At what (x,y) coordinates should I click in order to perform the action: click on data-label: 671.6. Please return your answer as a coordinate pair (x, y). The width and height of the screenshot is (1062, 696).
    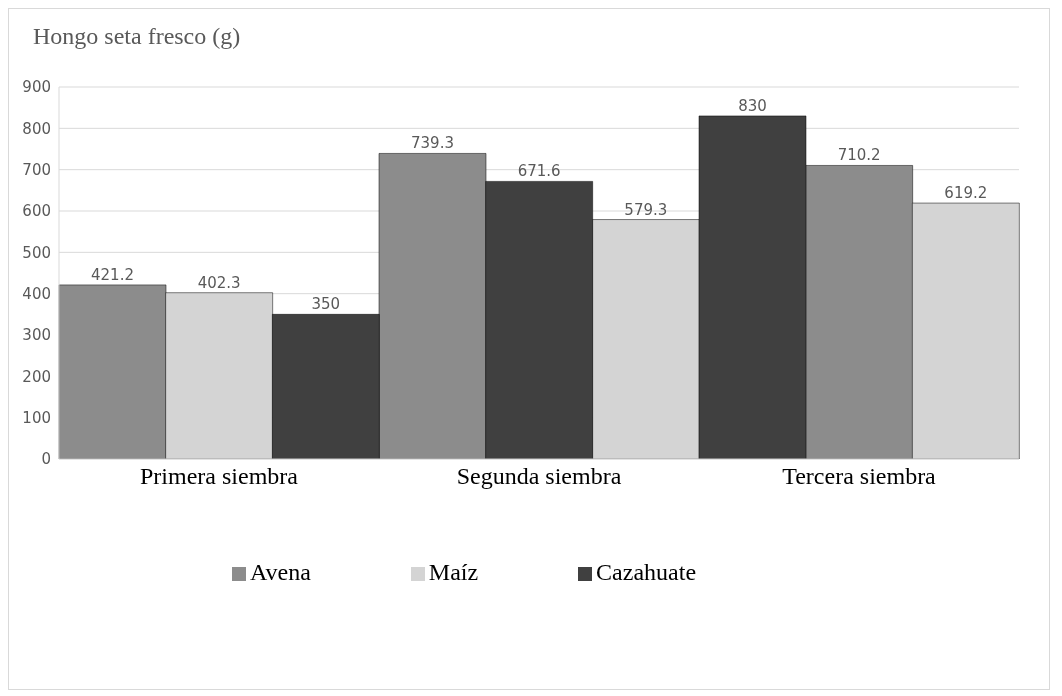
    Looking at the image, I should click on (539, 171).